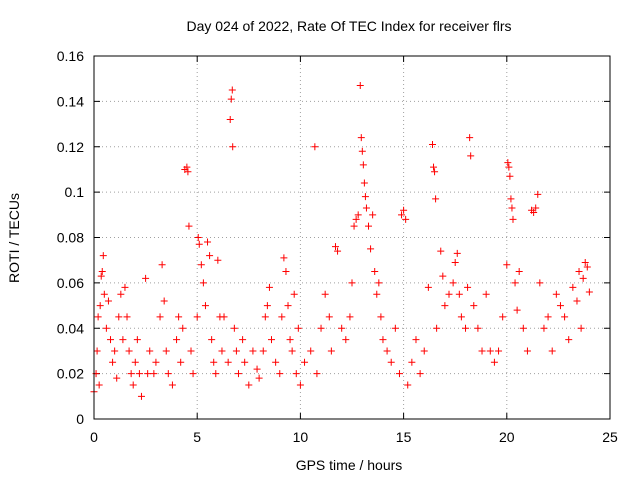 This screenshot has height=480, width=640. Describe the element at coordinates (94, 437) in the screenshot. I see `x-tick-label: 0` at that location.